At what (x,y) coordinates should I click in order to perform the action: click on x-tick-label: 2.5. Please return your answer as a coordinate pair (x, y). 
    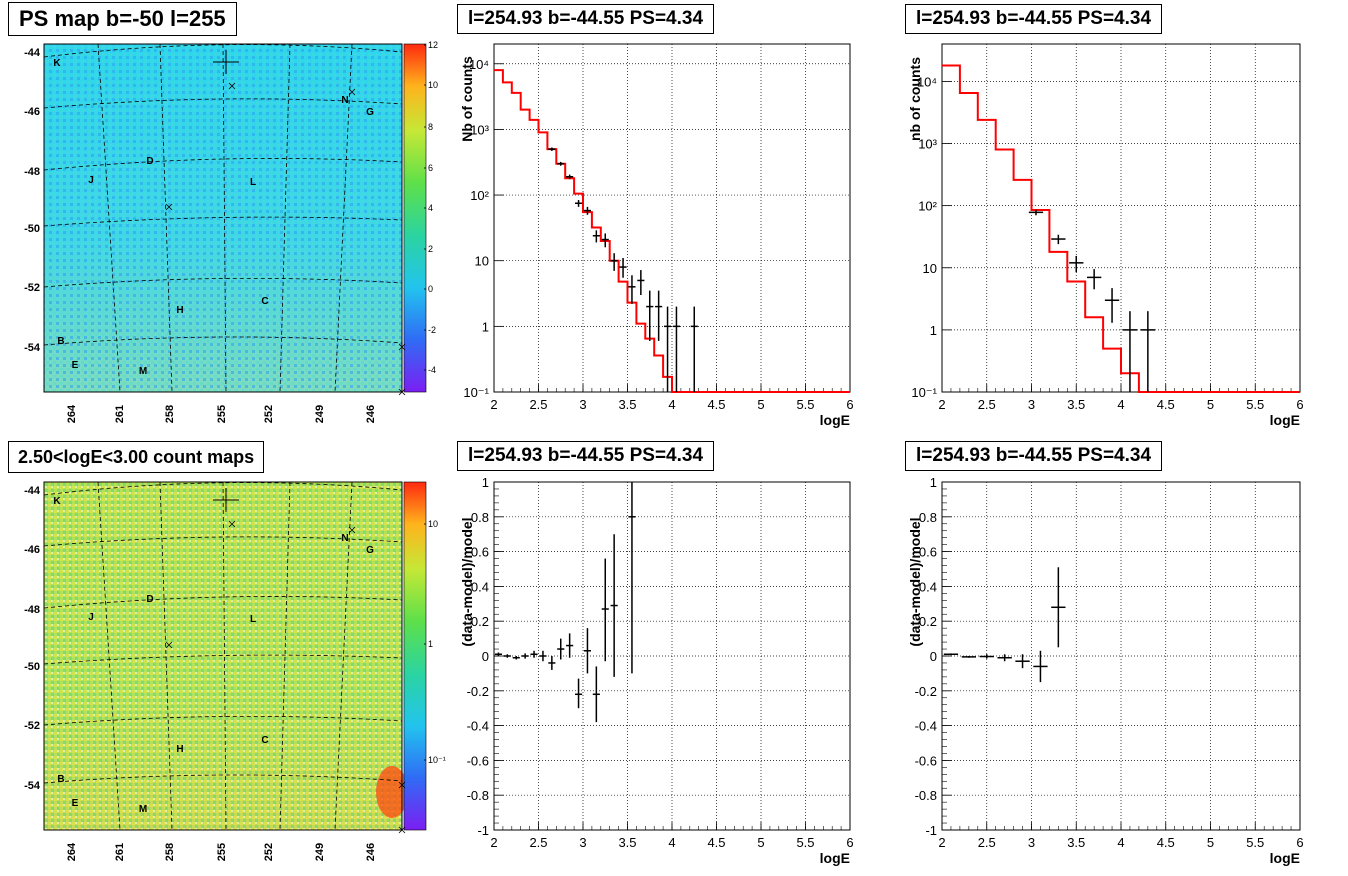
    Looking at the image, I should click on (538, 404).